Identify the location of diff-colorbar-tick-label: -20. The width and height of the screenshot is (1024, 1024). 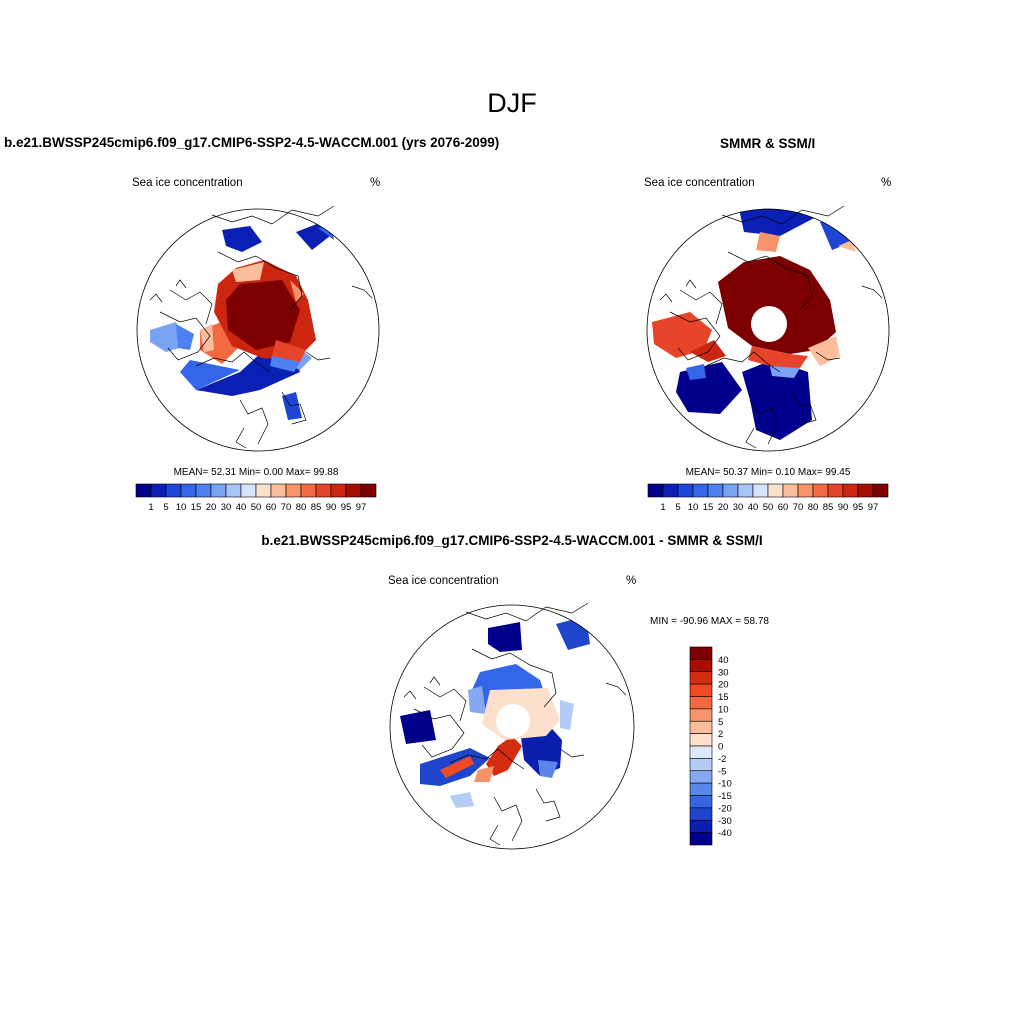
(725, 808).